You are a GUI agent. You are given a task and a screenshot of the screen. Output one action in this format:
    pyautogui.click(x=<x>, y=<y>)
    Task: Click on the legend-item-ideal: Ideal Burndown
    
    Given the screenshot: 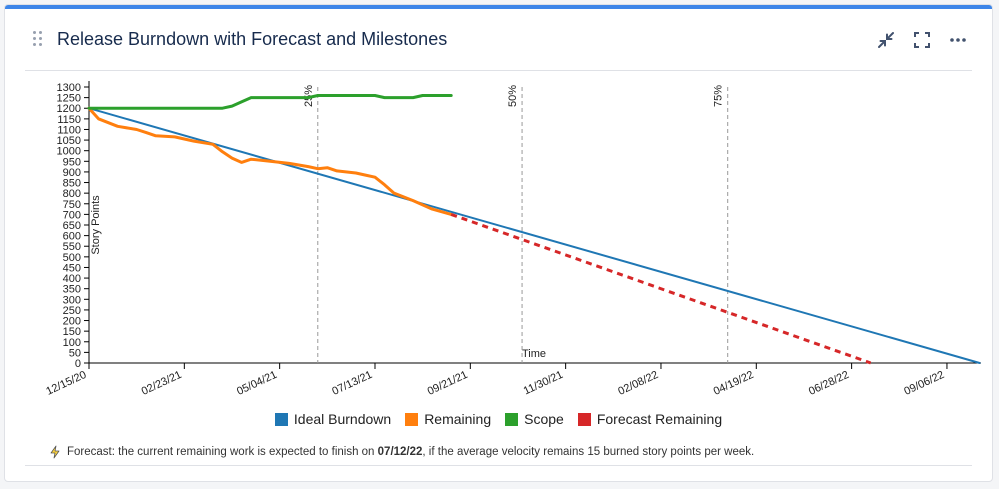 What is the action you would take?
    pyautogui.click(x=333, y=419)
    